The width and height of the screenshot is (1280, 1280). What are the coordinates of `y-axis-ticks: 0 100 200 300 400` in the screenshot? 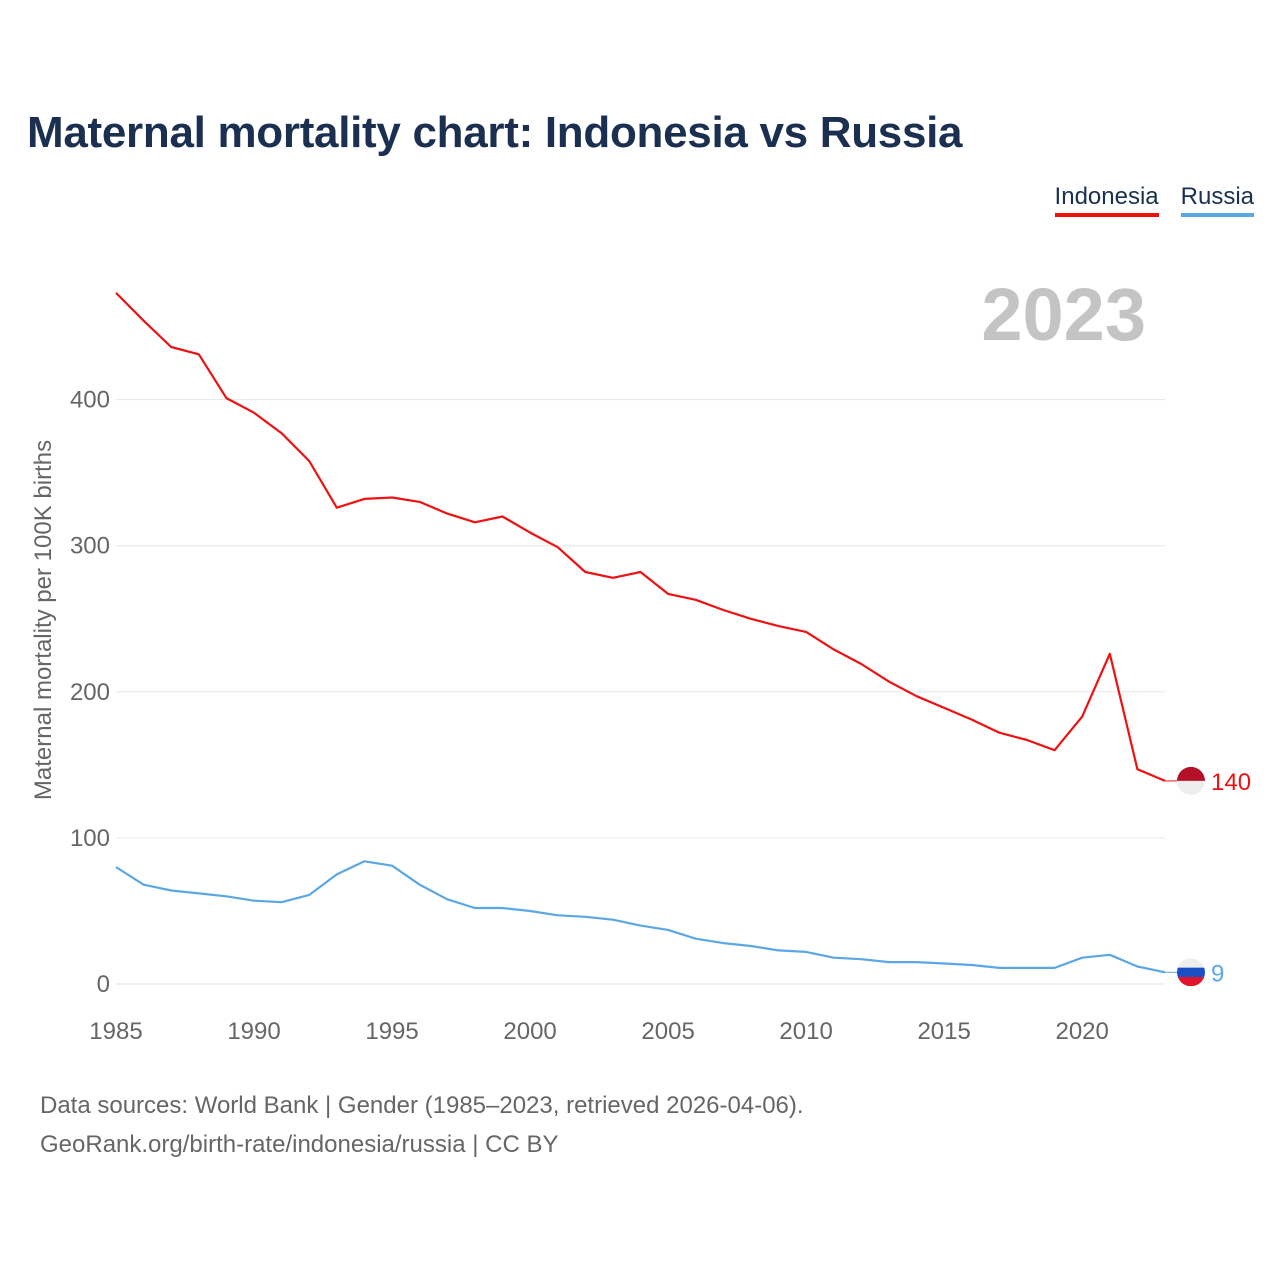 It's located at (90, 692).